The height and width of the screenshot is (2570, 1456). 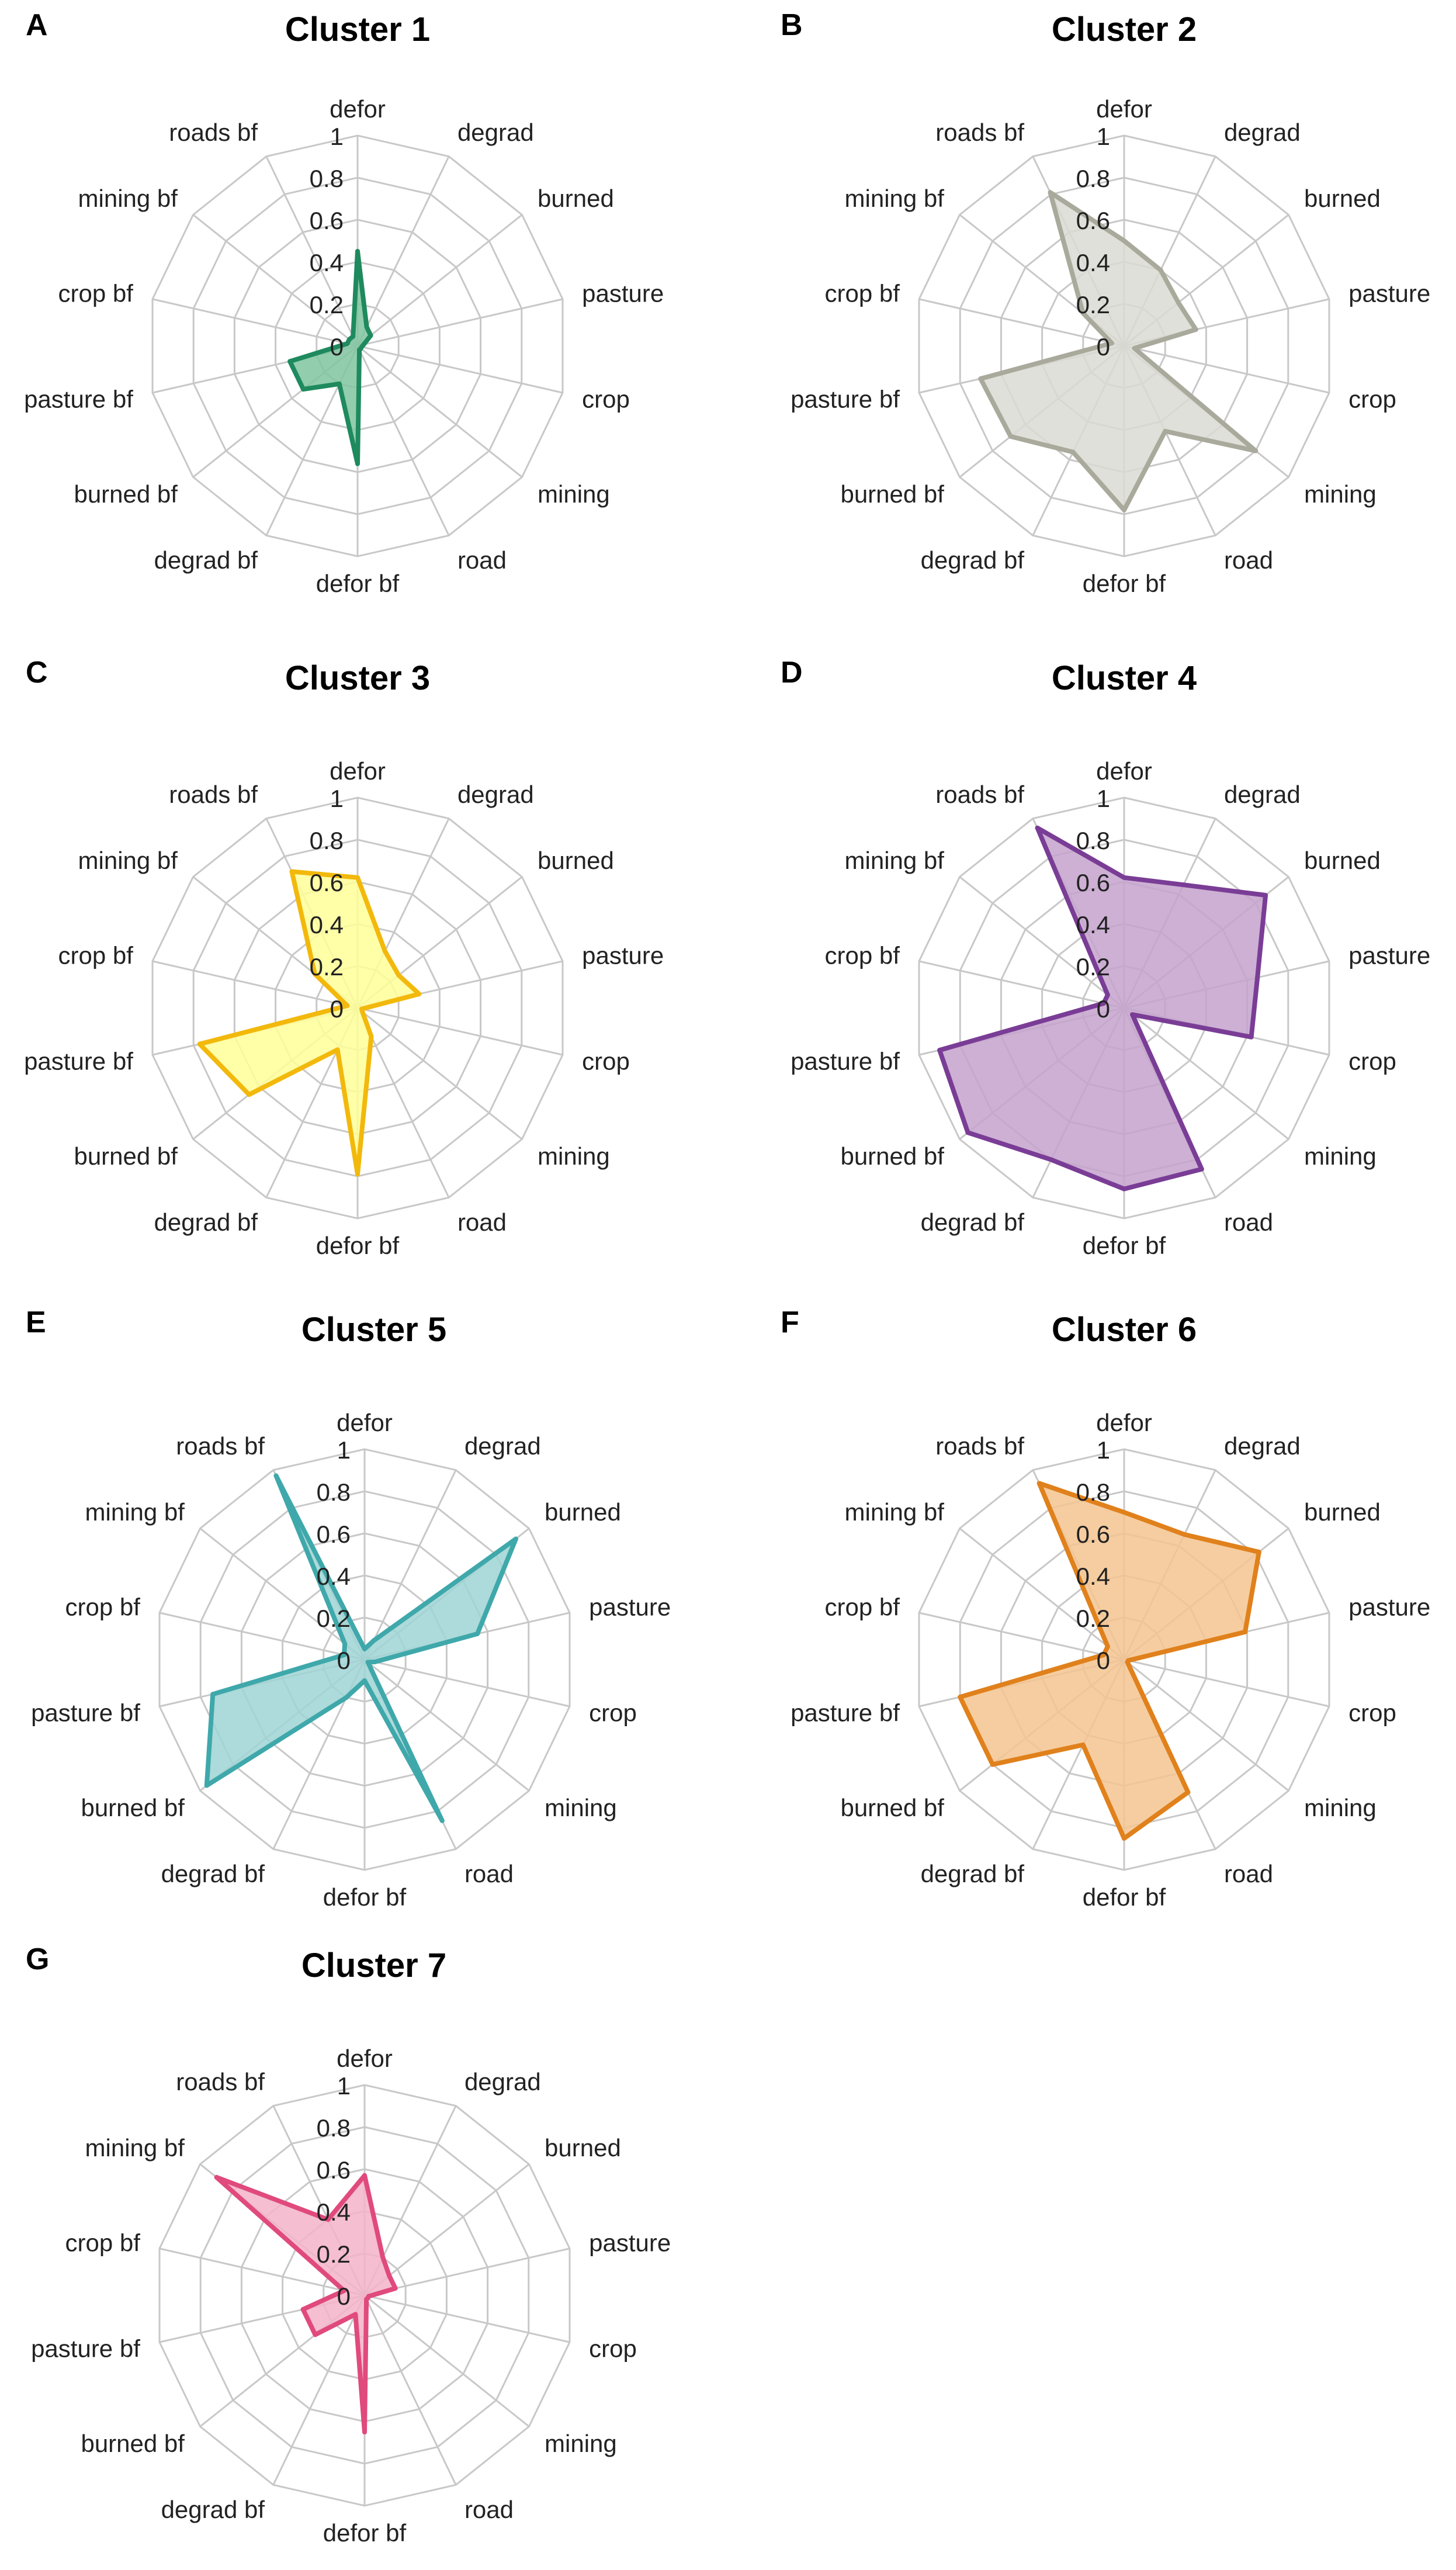 What do you see at coordinates (373, 1330) in the screenshot?
I see `chart-title: Cluster 5` at bounding box center [373, 1330].